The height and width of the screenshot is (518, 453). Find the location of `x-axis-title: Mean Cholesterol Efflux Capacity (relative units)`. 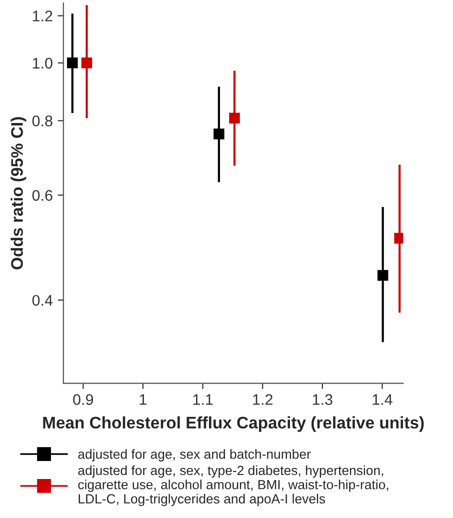

x-axis-title: Mean Cholesterol Efflux Capacity (relative units) is located at coordinates (233, 424).